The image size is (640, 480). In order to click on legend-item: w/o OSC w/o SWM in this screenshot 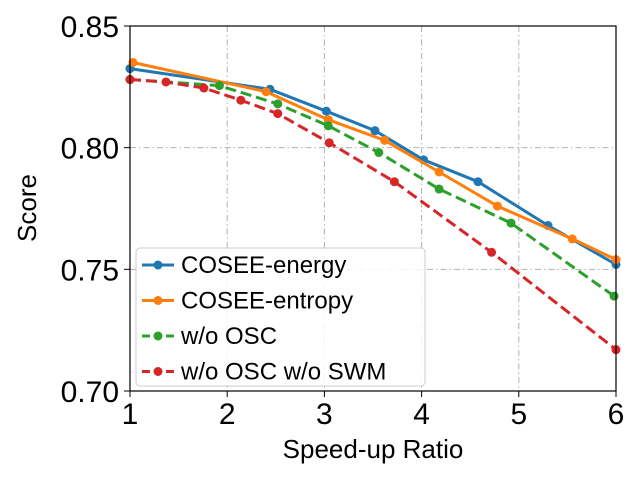, I will do `click(264, 372)`.